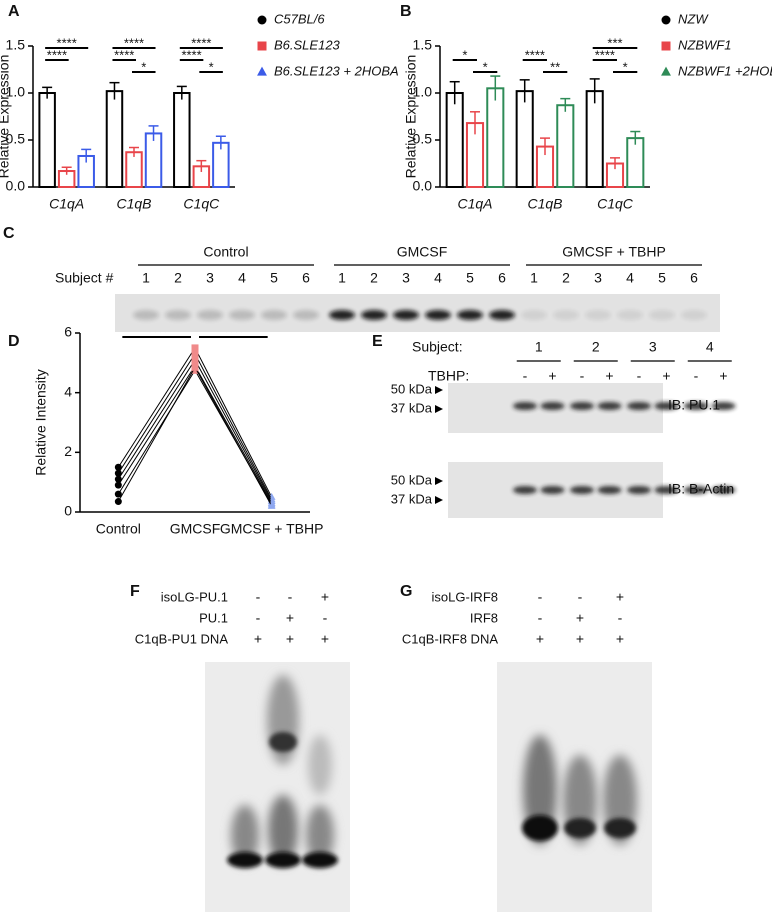 The image size is (772, 913). What do you see at coordinates (84, 278) in the screenshot?
I see `row-label: Subject #` at bounding box center [84, 278].